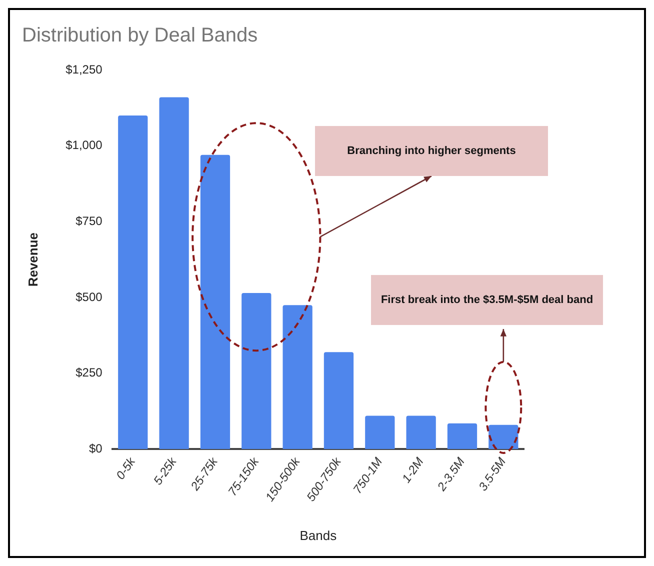 This screenshot has width=654, height=566. I want to click on y-tick-label: $0, so click(95, 448).